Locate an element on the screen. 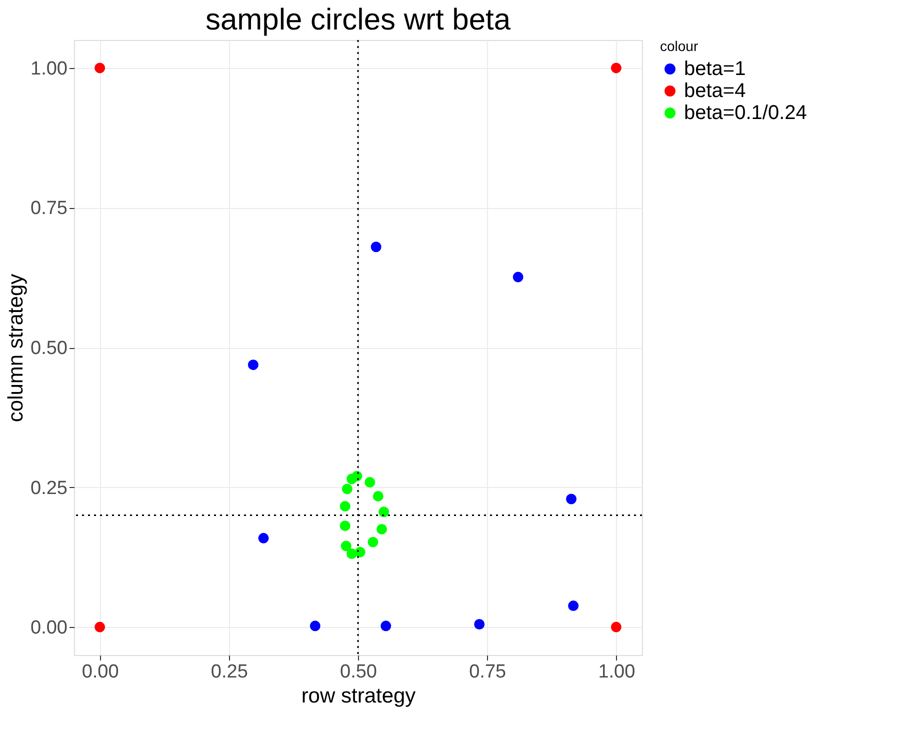 Image resolution: width=918 pixels, height=742 pixels. x-axis-title: row strategy is located at coordinates (358, 696).